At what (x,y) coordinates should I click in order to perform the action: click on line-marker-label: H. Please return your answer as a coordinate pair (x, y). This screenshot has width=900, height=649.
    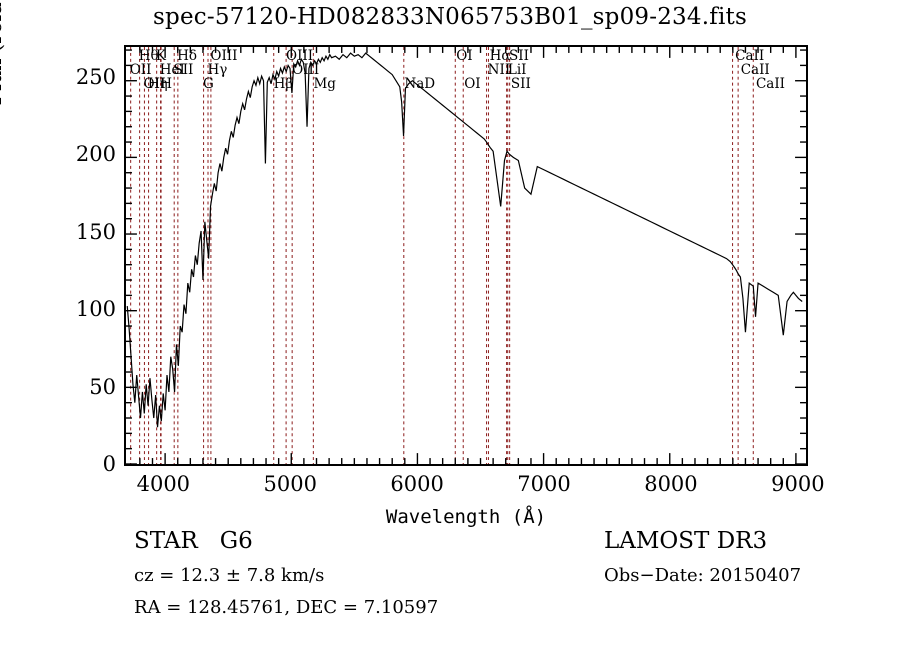
    Looking at the image, I should click on (166, 84).